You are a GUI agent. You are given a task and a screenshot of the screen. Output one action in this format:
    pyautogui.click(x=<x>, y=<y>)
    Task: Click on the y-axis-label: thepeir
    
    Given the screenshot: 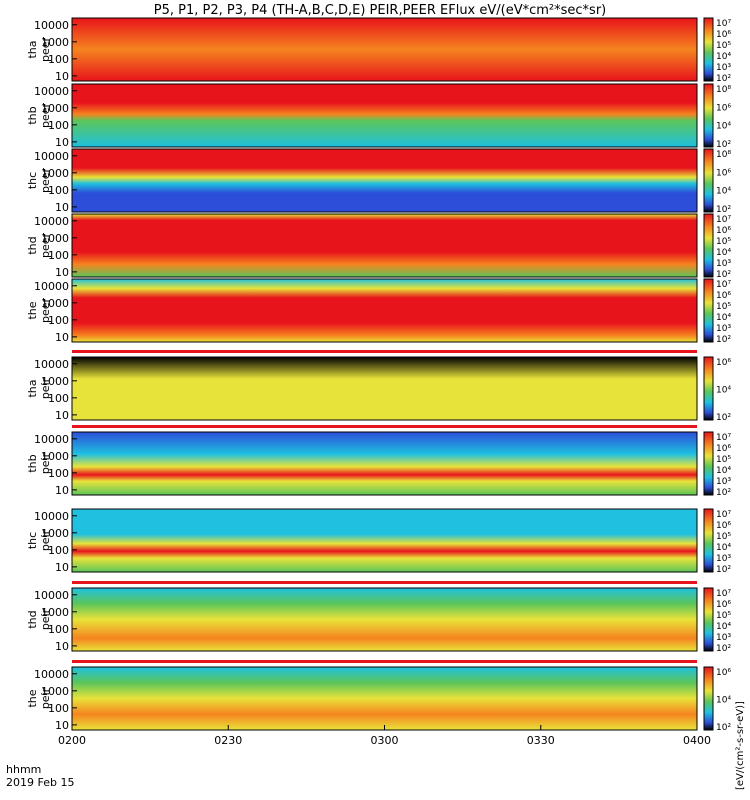 What is the action you would take?
    pyautogui.click(x=39, y=698)
    